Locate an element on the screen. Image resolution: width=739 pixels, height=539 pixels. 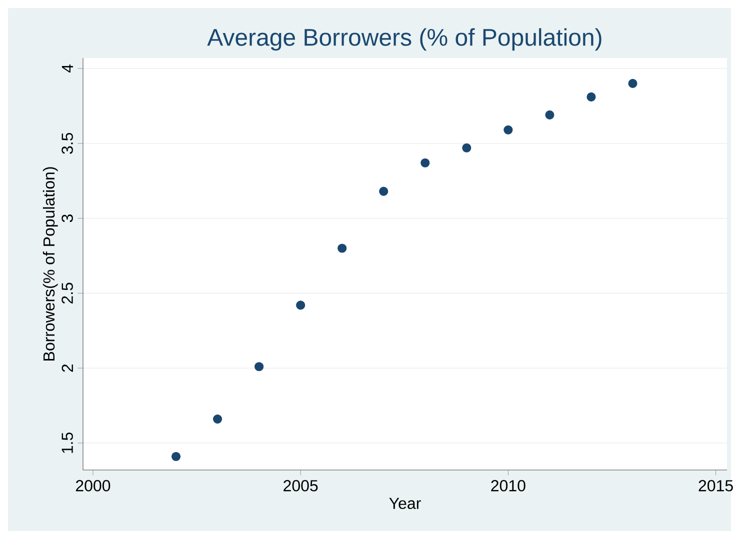
y-tick-label: 4 is located at coordinates (67, 68).